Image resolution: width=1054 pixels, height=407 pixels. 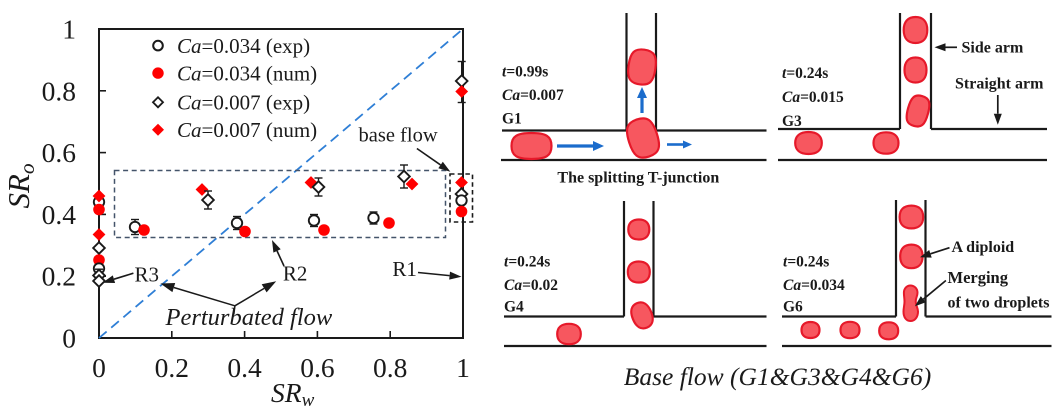 I want to click on svg-text: G4, so click(x=514, y=307).